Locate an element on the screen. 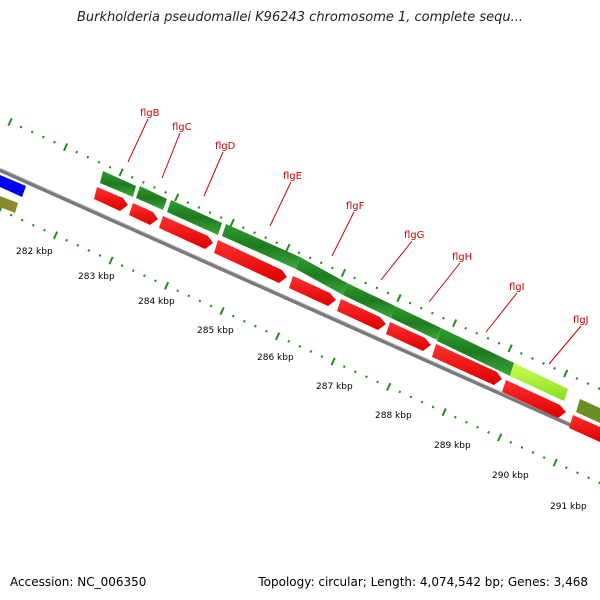 The image size is (600, 600). scale-label: 285 kbp is located at coordinates (215, 331).